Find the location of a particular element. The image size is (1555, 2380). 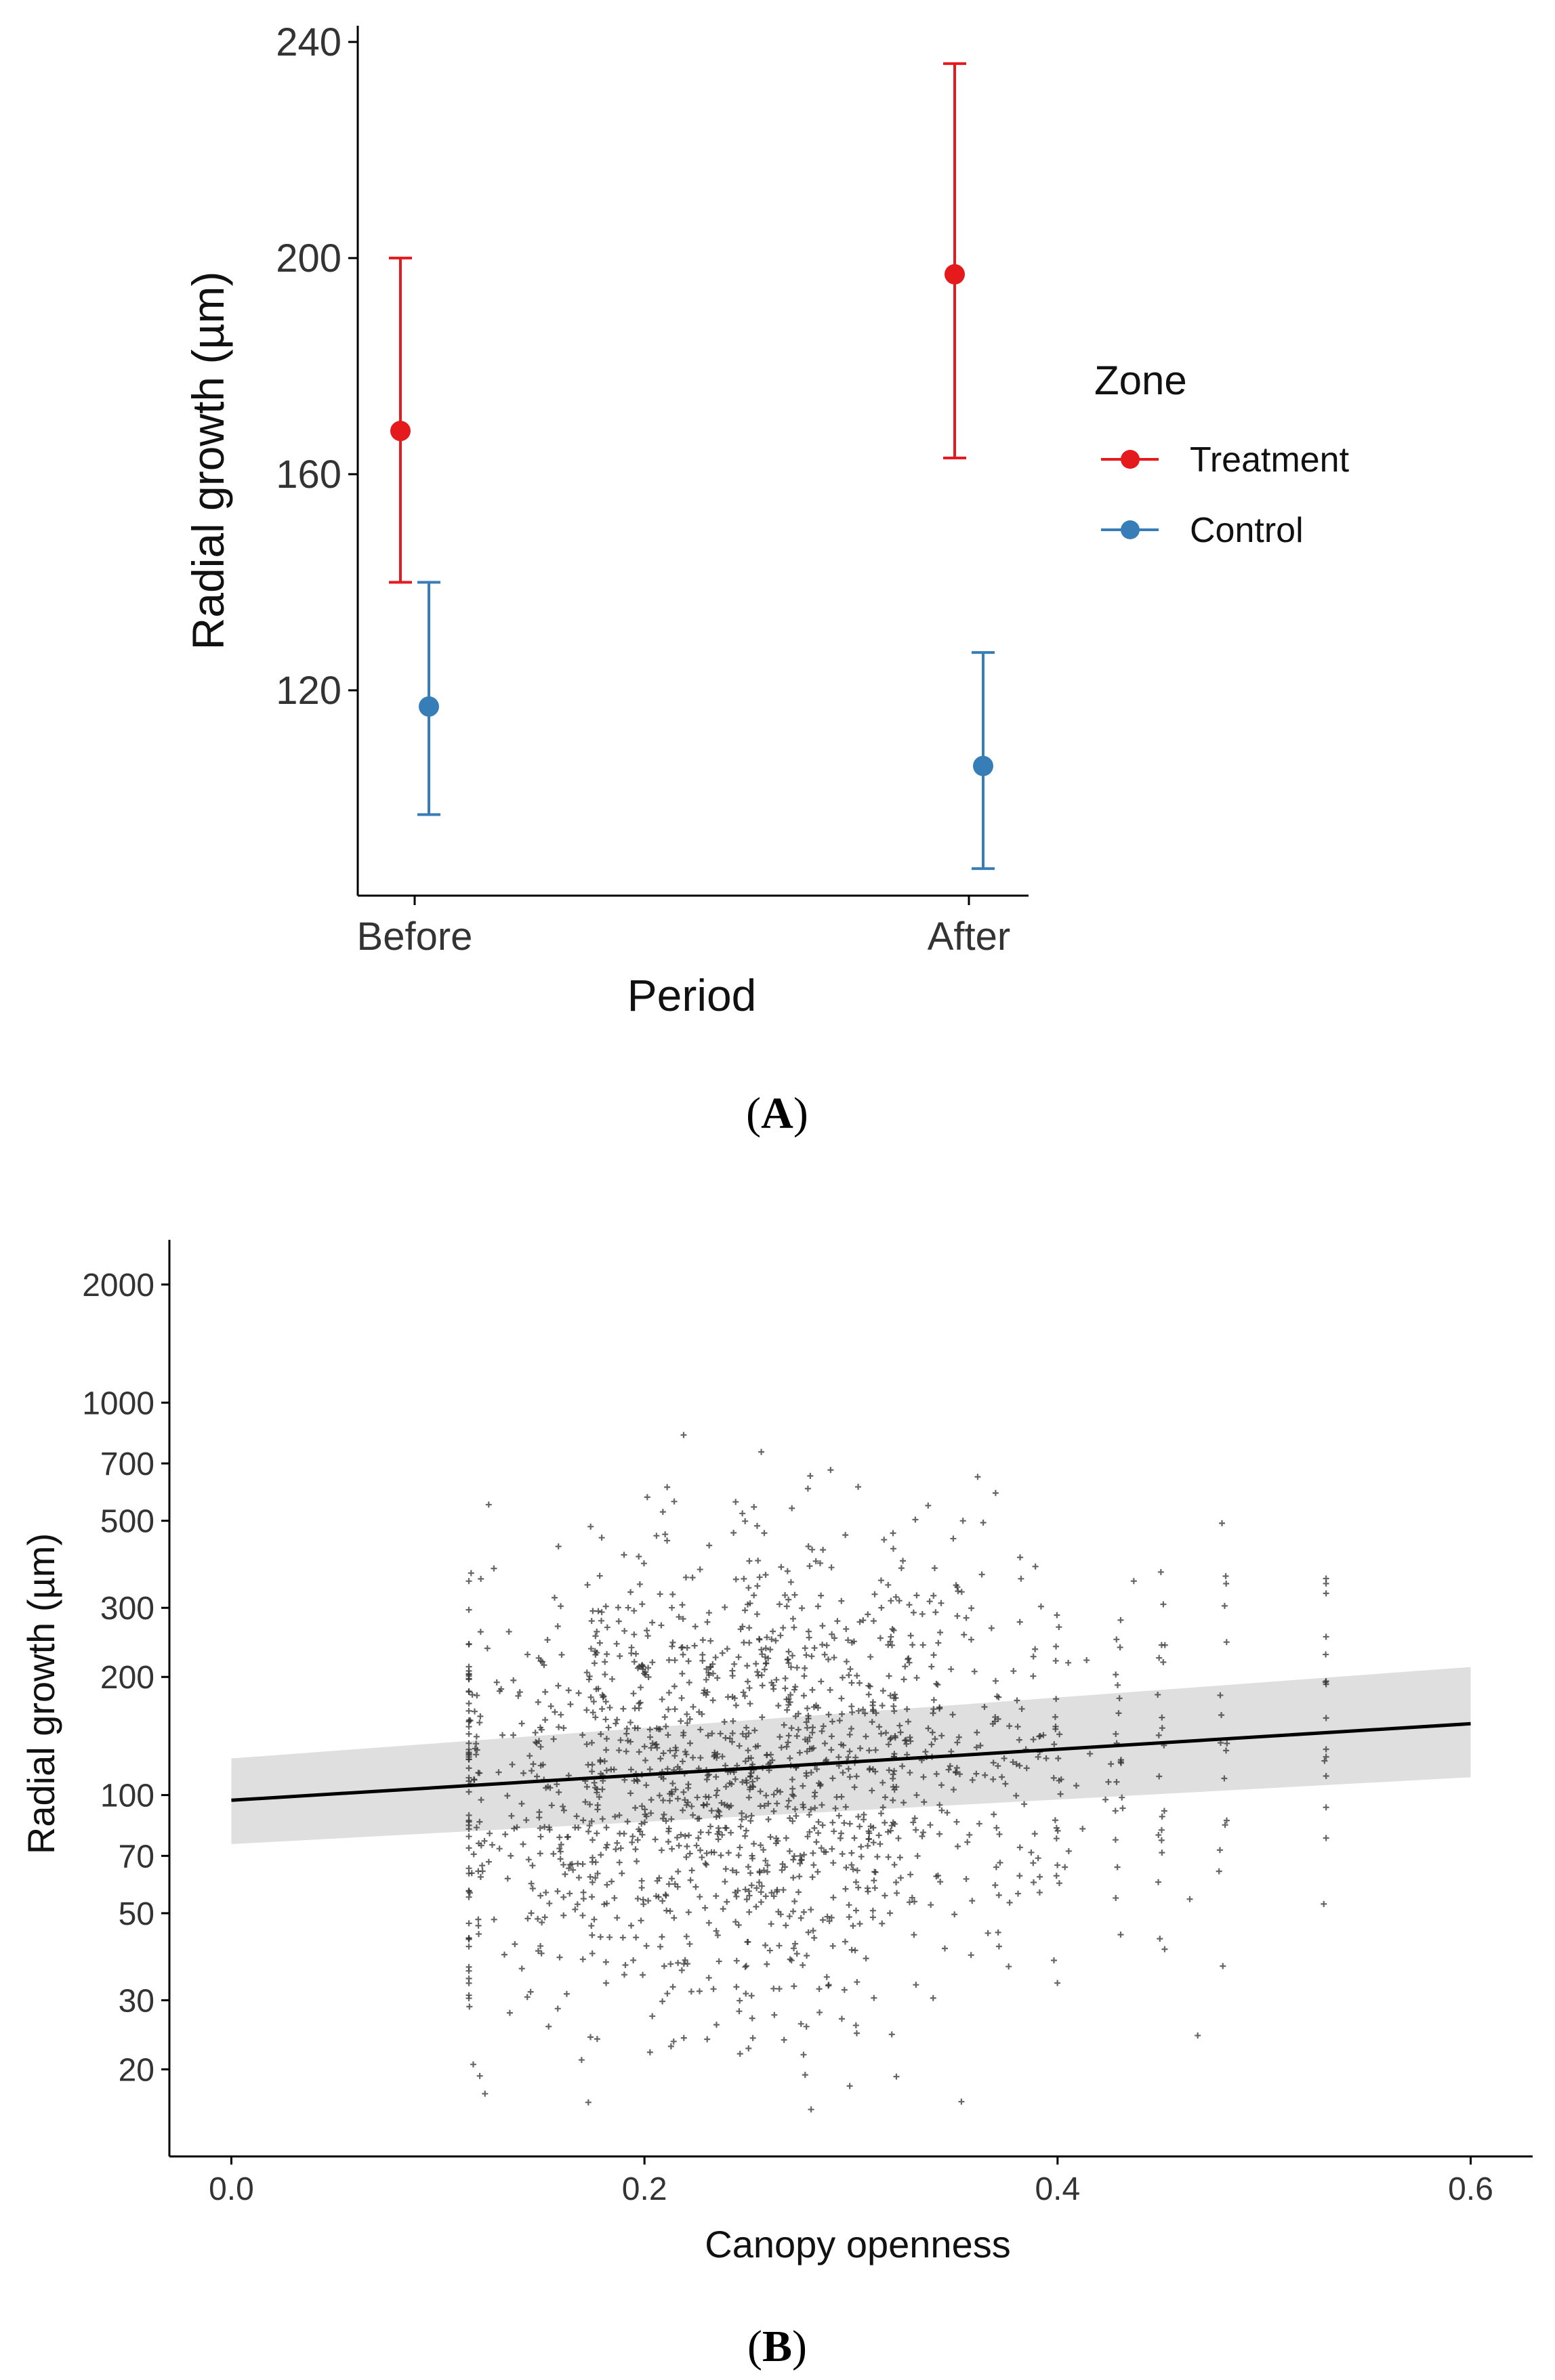

legend-key-point-treatment is located at coordinates (1130, 460).